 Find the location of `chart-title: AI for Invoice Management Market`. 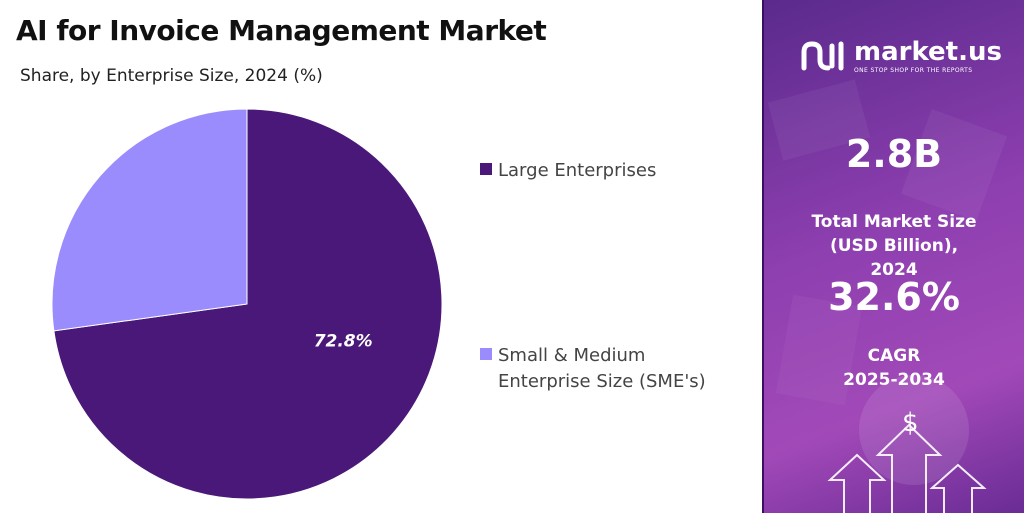

chart-title: AI for Invoice Management Market is located at coordinates (281, 30).